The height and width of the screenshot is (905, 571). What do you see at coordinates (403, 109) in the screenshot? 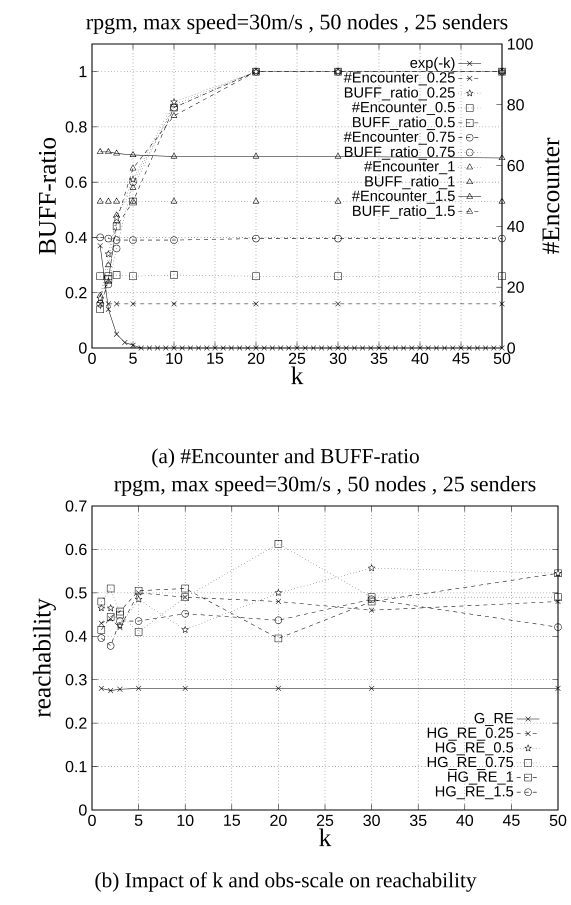
I see `legend-label: #Encounter_0.5` at bounding box center [403, 109].